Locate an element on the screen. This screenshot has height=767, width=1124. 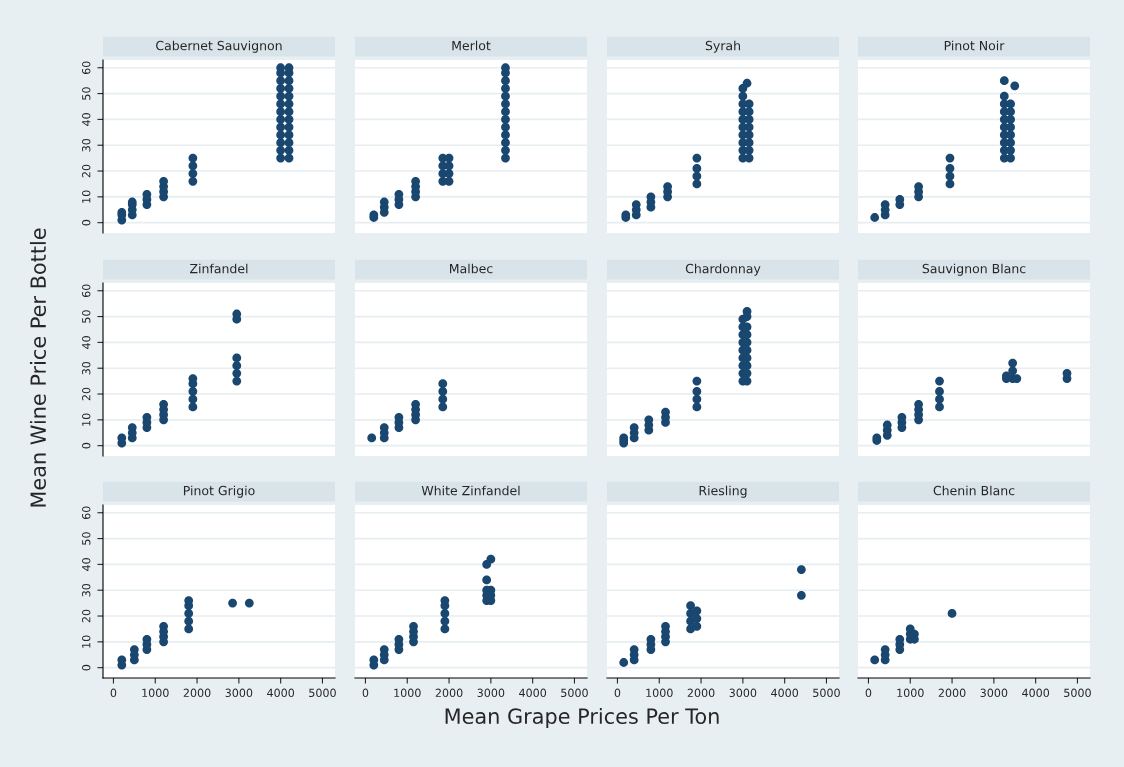
chart-title: Cabernet Sauvignon is located at coordinates (219, 46).